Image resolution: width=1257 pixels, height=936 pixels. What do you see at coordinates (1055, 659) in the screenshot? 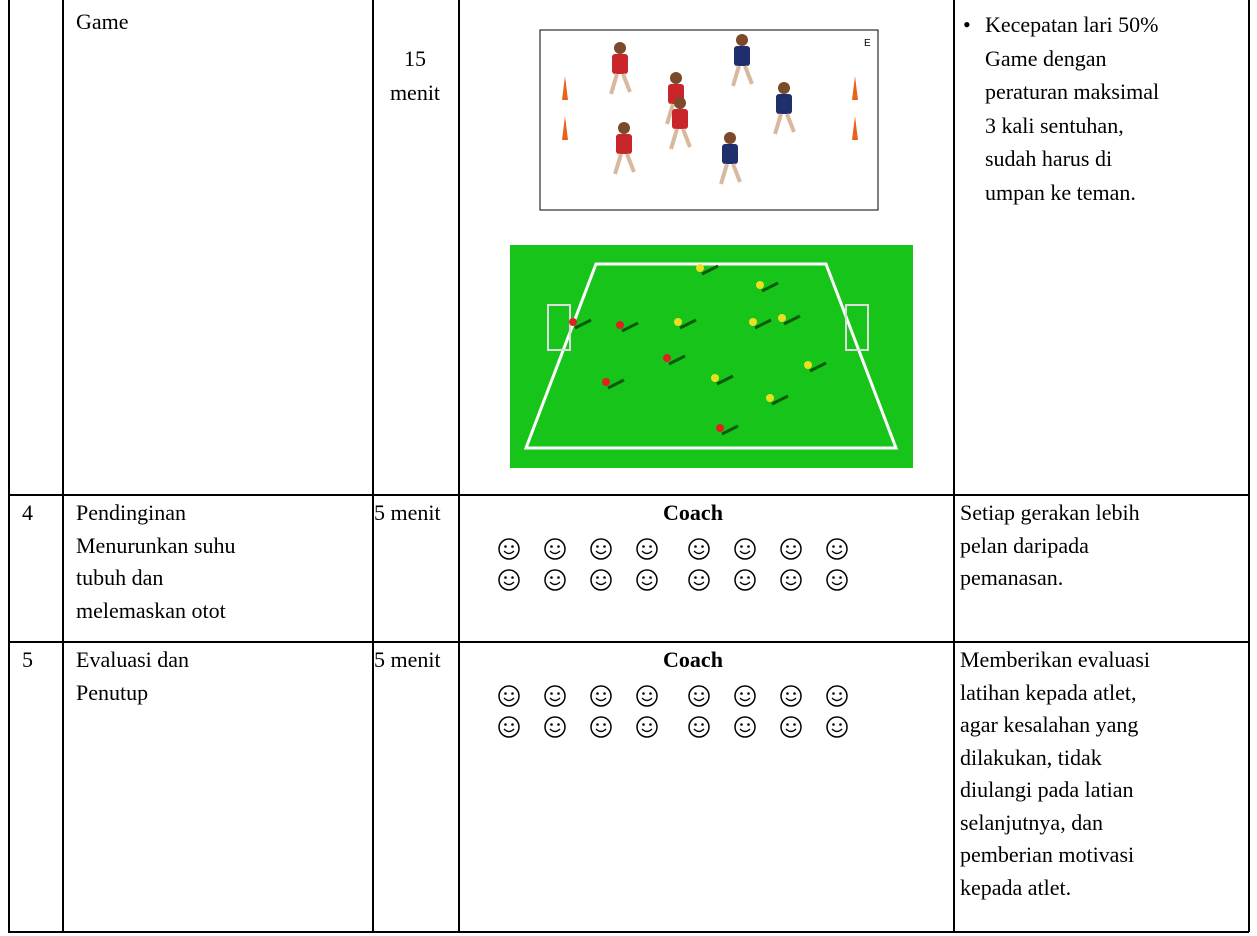
I see `text-line: Memberikan evaluasi` at bounding box center [1055, 659].